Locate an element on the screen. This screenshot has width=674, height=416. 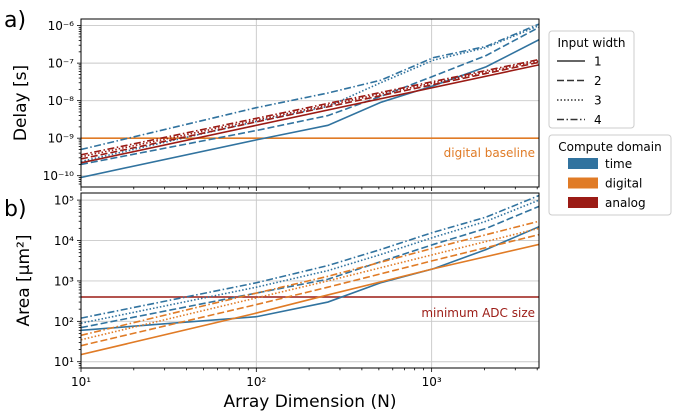
y-tick-label: 10⁴ is located at coordinates (64, 241).